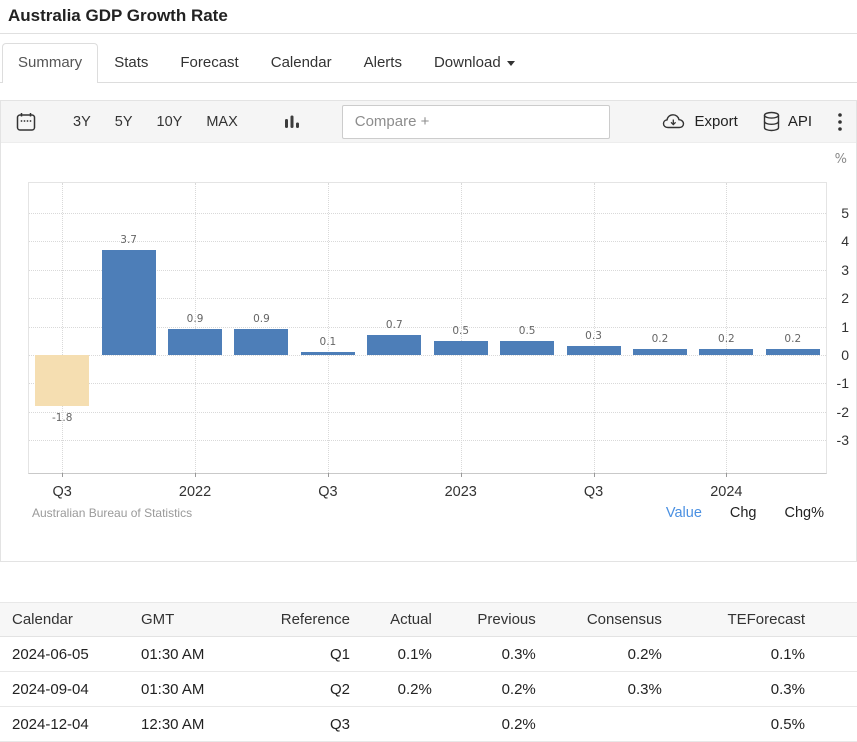  Describe the element at coordinates (131, 62) in the screenshot. I see `tab-stats: Stats` at that location.